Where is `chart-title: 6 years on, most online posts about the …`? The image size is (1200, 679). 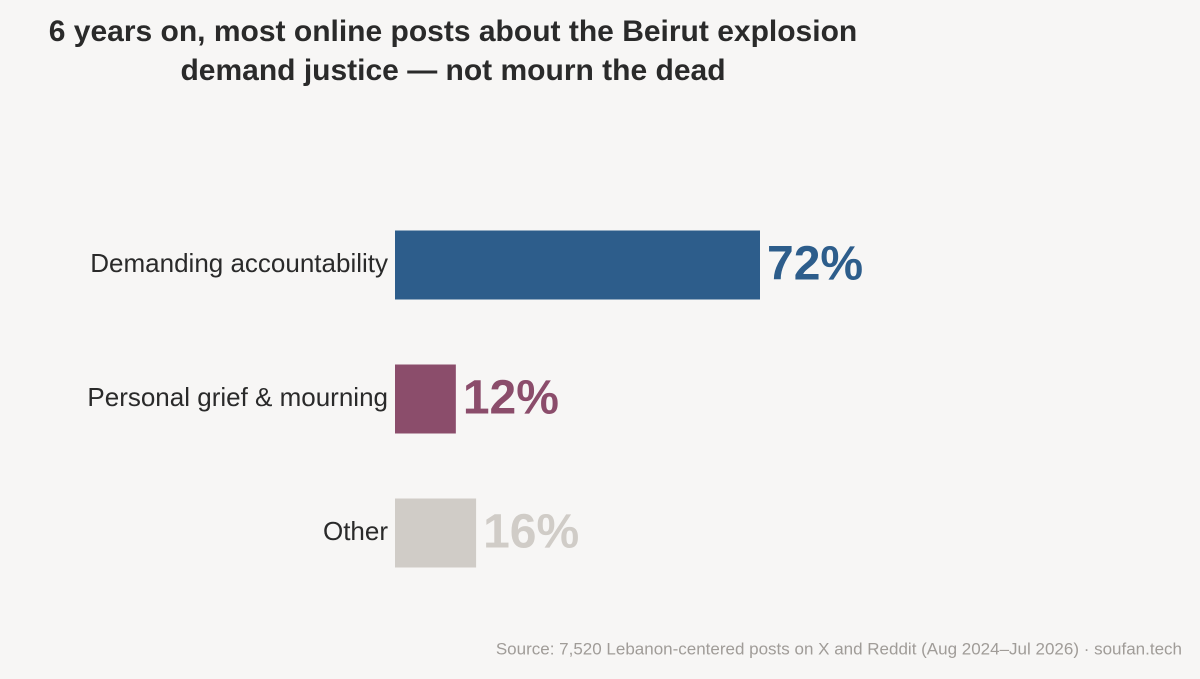 chart-title: 6 years on, most online posts about the … is located at coordinates (453, 31).